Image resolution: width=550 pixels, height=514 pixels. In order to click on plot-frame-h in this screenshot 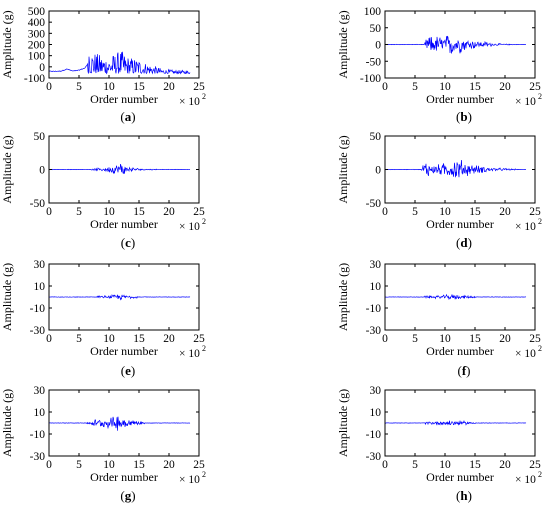, I will do `click(460, 423)`.